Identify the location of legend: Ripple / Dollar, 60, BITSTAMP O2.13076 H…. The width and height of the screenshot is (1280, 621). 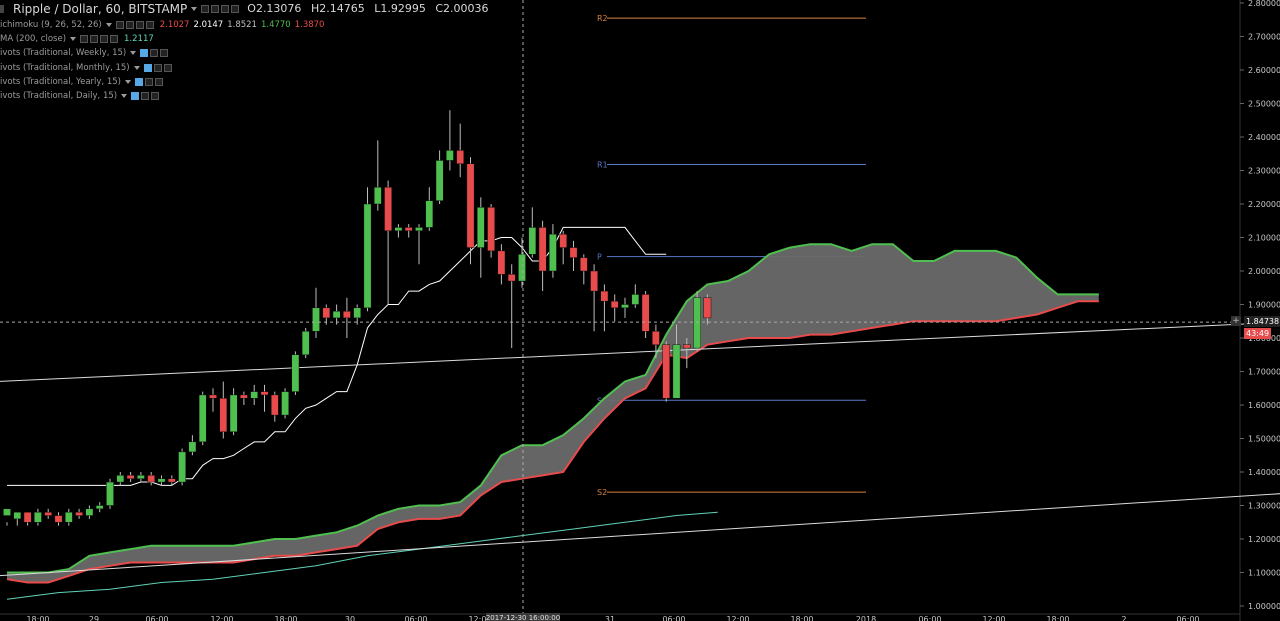
(247, 51).